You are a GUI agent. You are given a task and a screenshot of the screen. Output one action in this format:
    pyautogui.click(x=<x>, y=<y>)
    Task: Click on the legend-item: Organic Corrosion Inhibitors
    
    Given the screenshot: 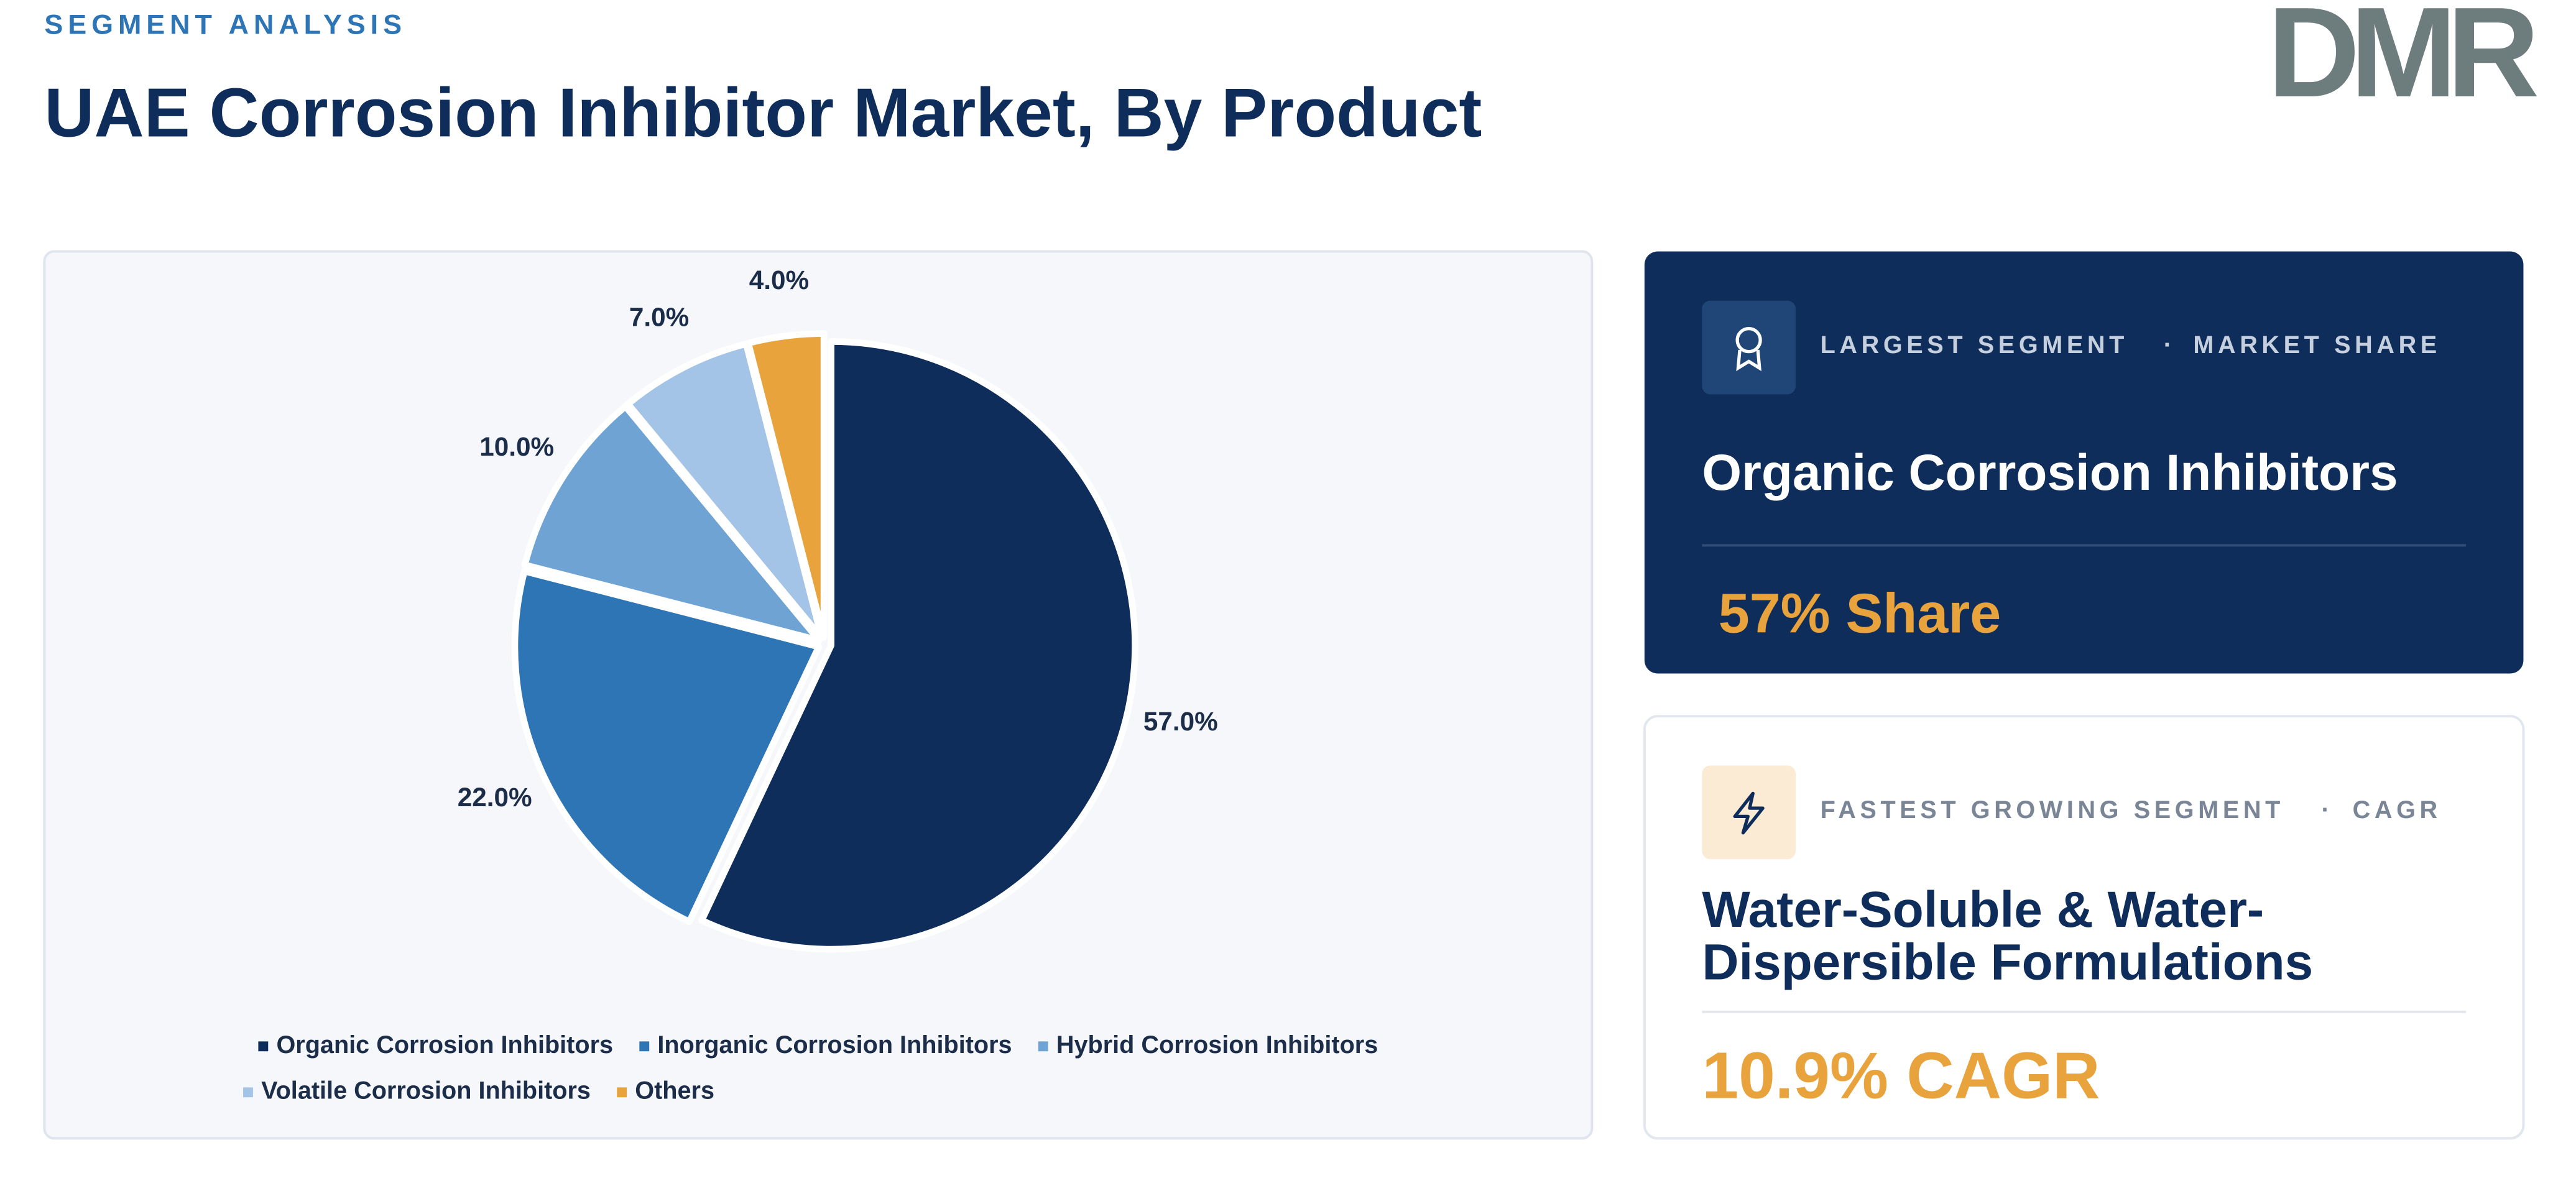 What is the action you would take?
    pyautogui.click(x=435, y=1045)
    